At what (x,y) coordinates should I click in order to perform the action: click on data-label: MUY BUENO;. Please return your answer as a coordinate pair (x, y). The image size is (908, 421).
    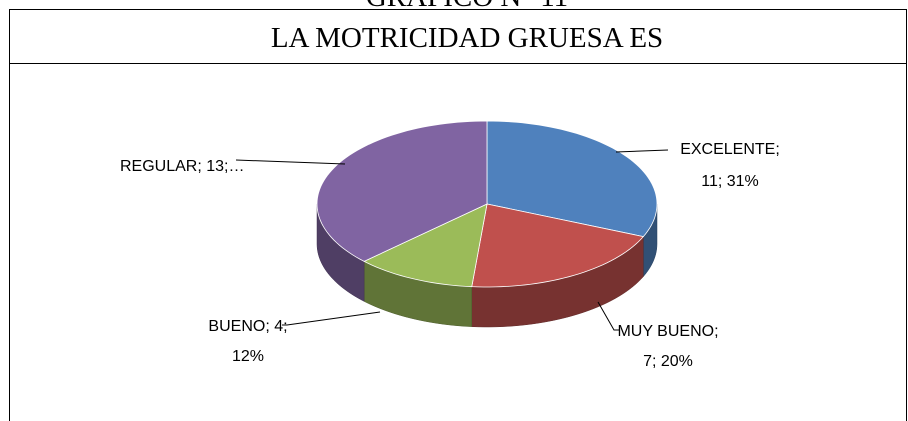
    Looking at the image, I should click on (667, 331).